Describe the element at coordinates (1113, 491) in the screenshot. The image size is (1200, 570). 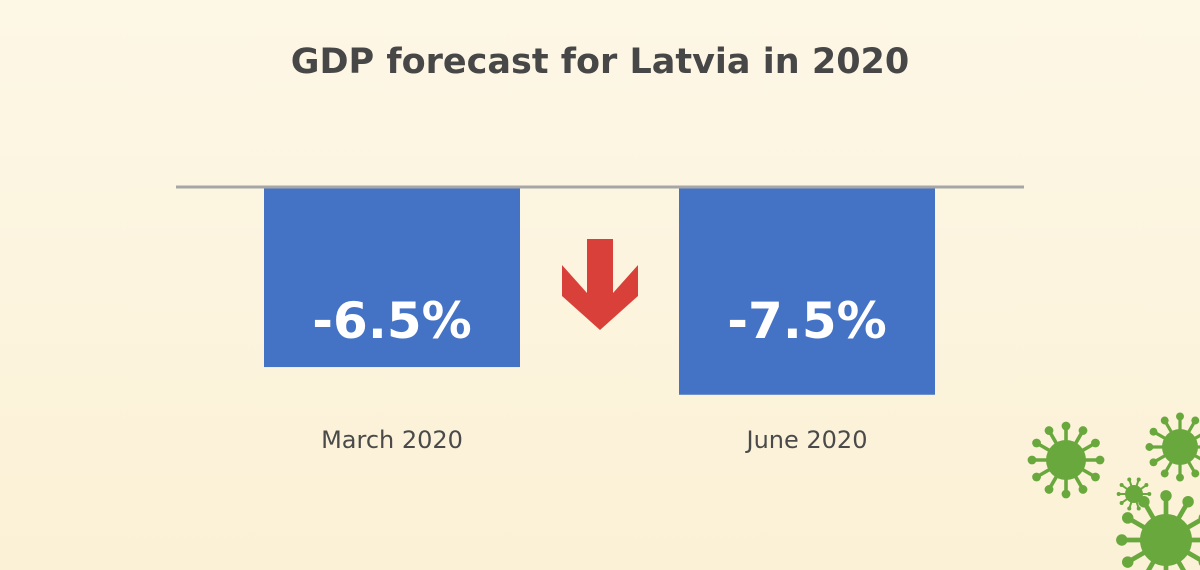
I see `virus-decoration` at that location.